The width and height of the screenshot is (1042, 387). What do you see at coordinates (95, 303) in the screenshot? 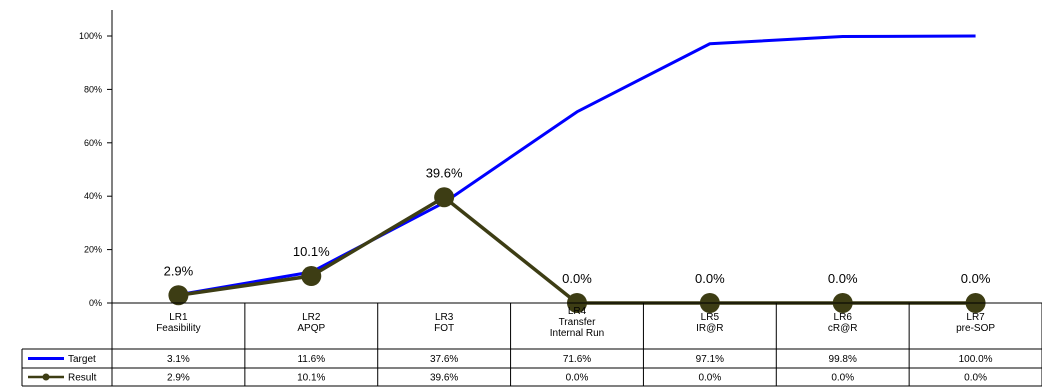
I see `y-tick-label: 0%` at bounding box center [95, 303].